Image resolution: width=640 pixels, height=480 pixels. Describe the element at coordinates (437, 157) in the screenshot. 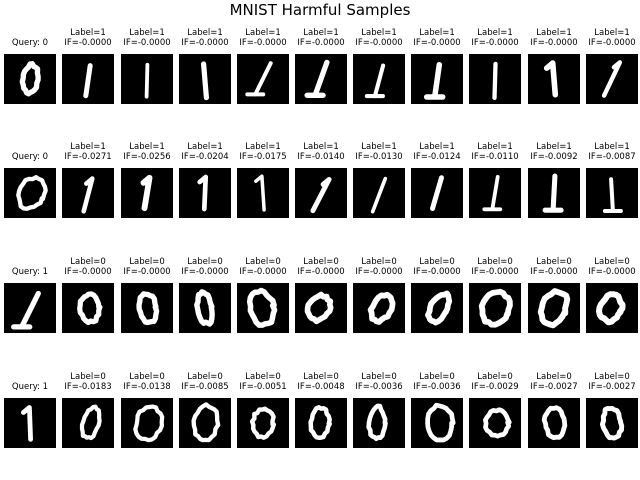

I see `influence-score: IF=-0.0124` at that location.